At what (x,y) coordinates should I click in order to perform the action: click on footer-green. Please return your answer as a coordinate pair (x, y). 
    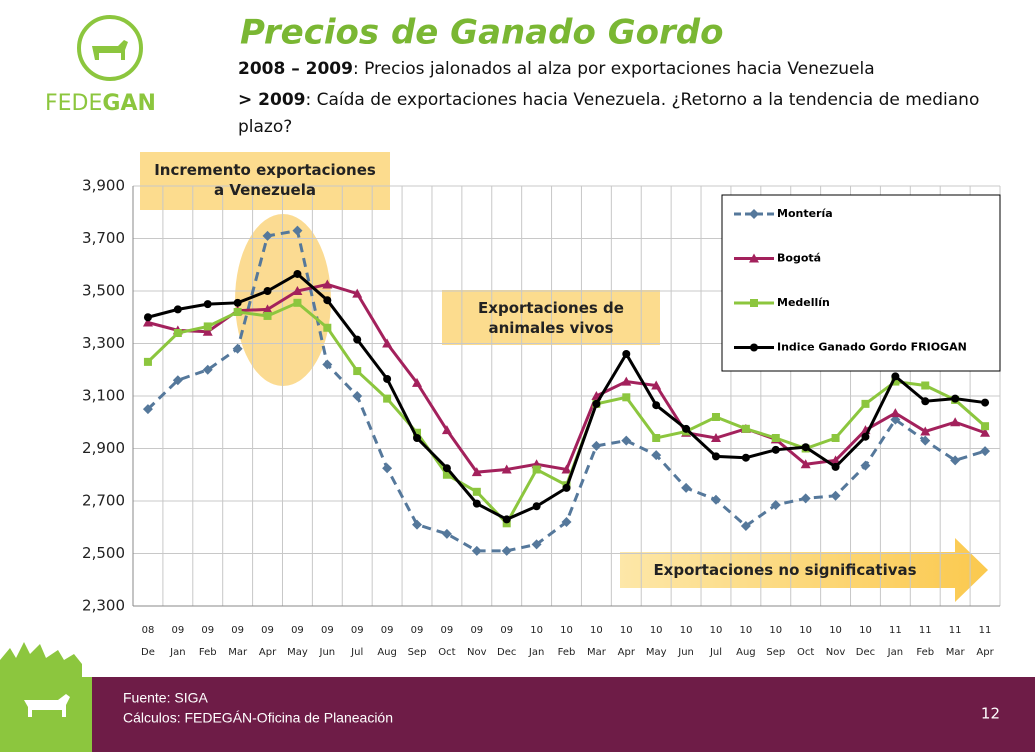
    Looking at the image, I should click on (46, 714).